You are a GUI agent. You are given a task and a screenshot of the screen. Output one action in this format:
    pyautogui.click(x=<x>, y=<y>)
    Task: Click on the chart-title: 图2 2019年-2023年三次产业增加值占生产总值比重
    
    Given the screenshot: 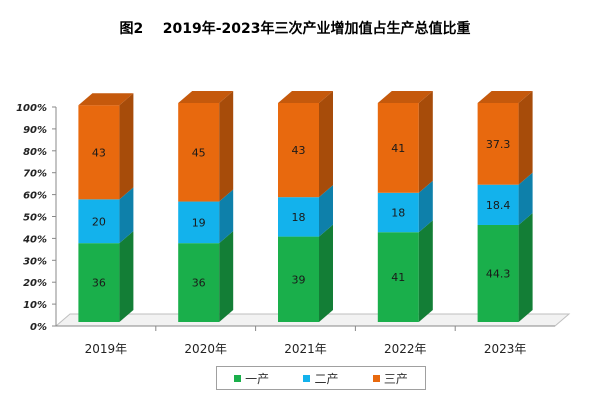 What is the action you would take?
    pyautogui.click(x=295, y=29)
    